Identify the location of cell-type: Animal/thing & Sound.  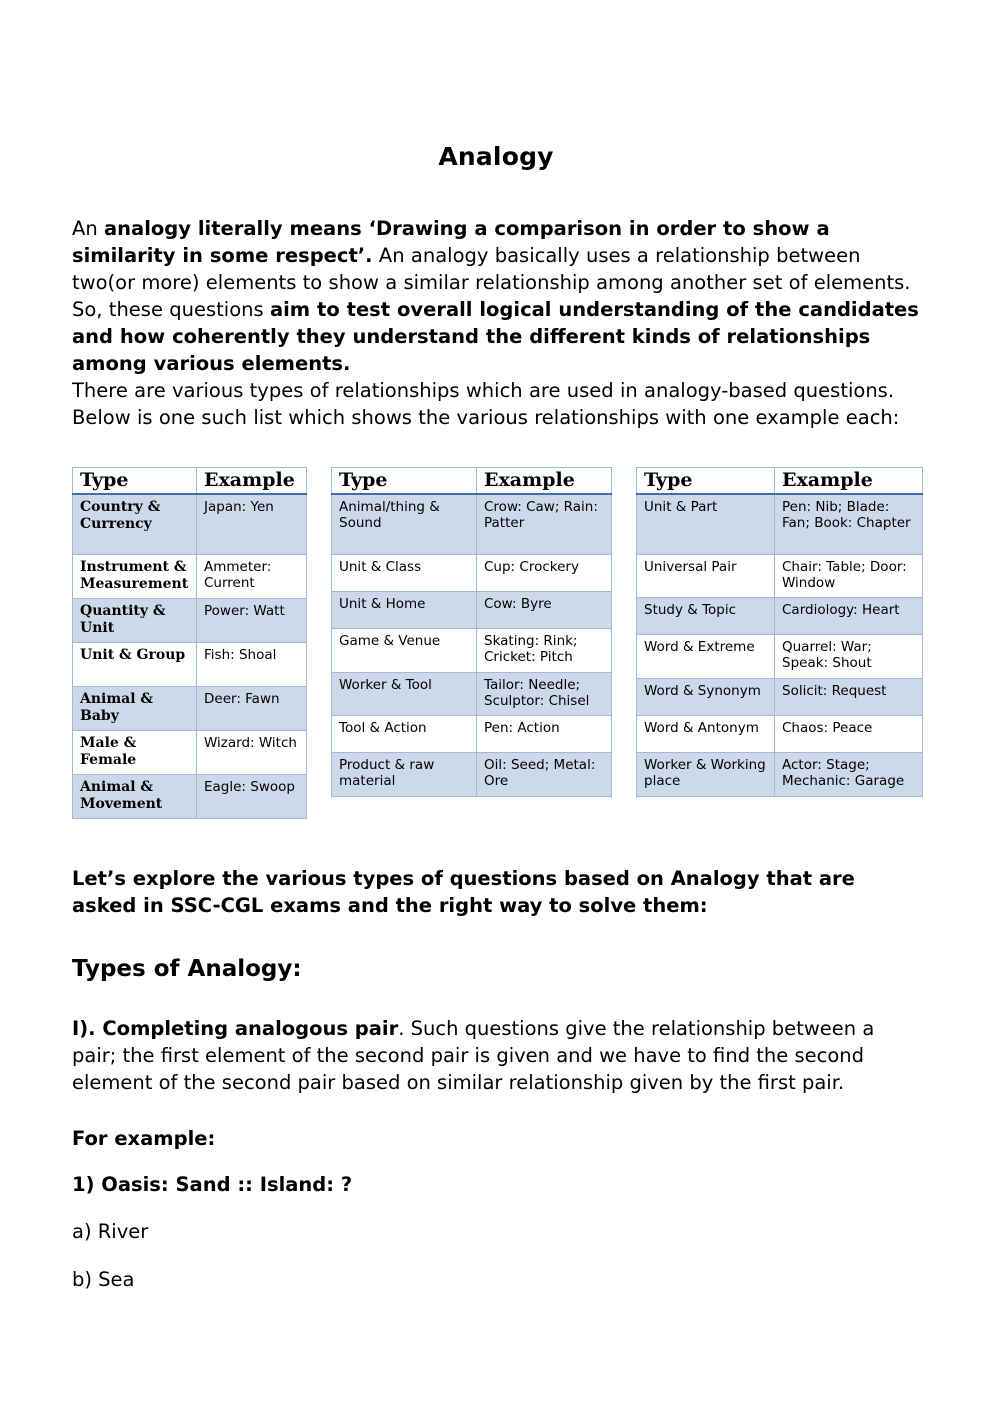
(404, 524).